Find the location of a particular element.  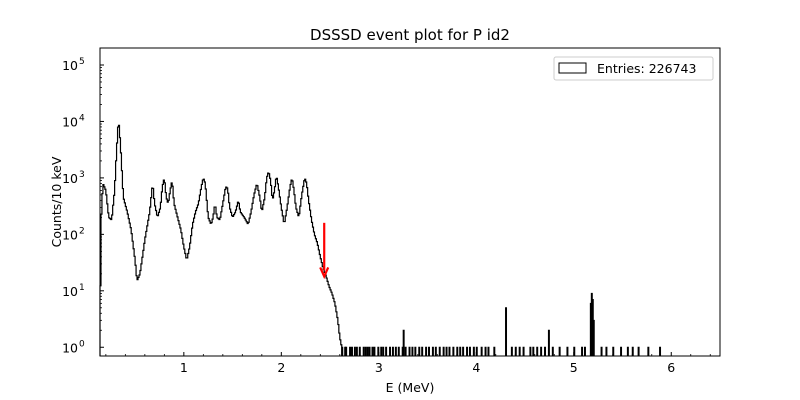

histogram-tail is located at coordinates (501, 324).